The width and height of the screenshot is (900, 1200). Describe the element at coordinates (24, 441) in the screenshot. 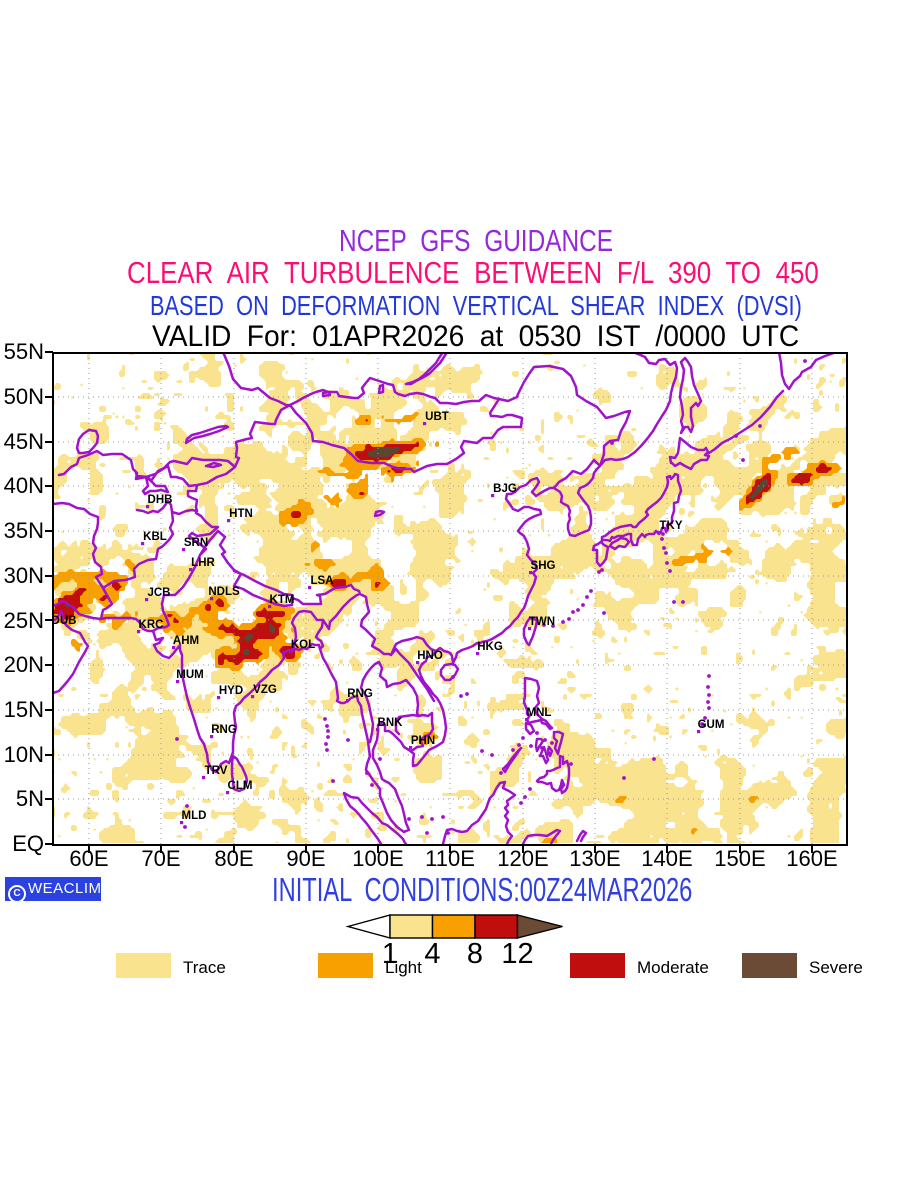

I see `svg-text: 45N` at that location.